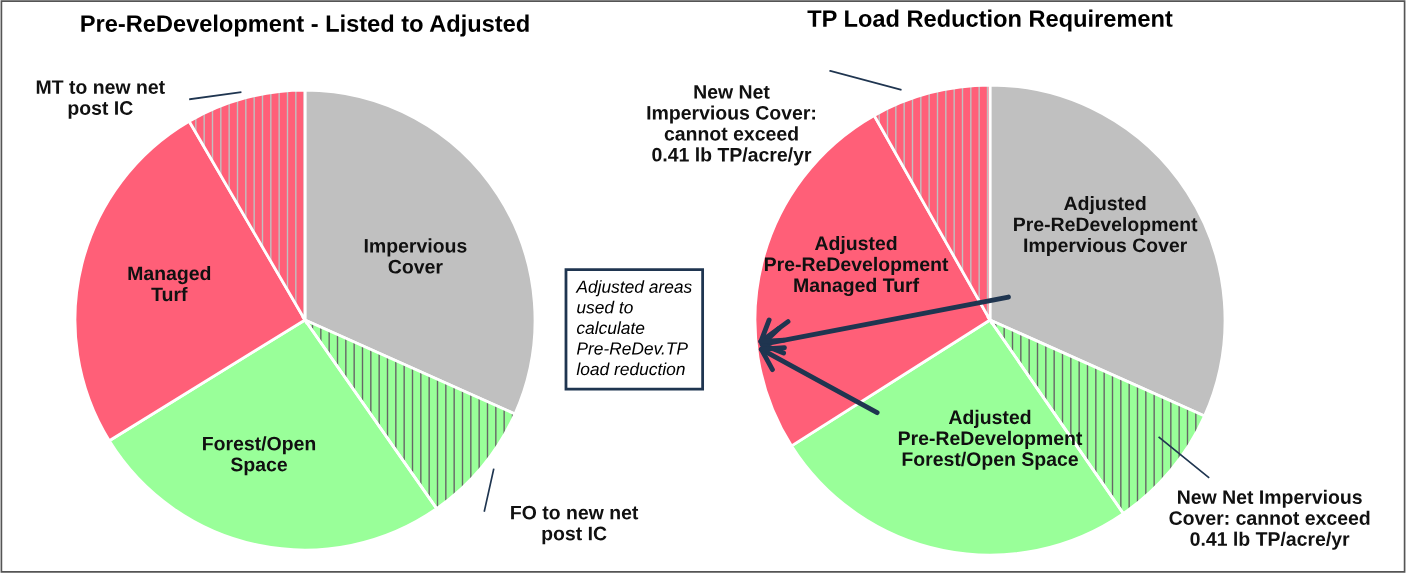 This screenshot has width=1406, height=573. What do you see at coordinates (575, 525) in the screenshot?
I see `slice-label: FO to new net post IC` at bounding box center [575, 525].